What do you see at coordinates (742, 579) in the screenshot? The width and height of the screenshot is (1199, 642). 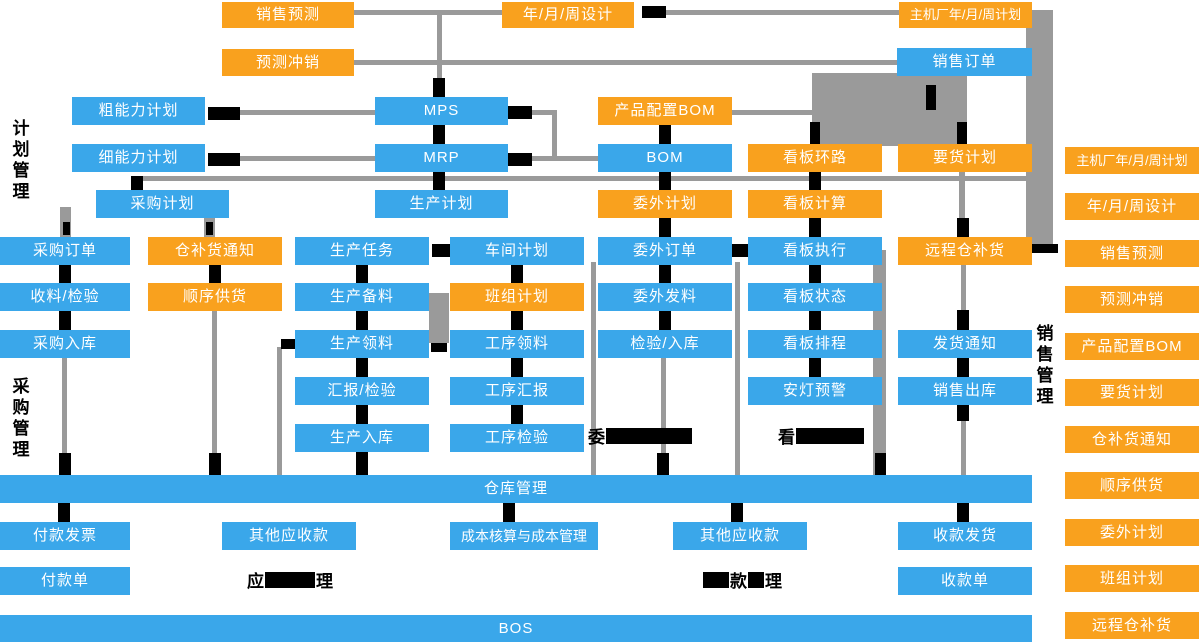 I see `receivables-mgmt-label: 款理` at bounding box center [742, 579].